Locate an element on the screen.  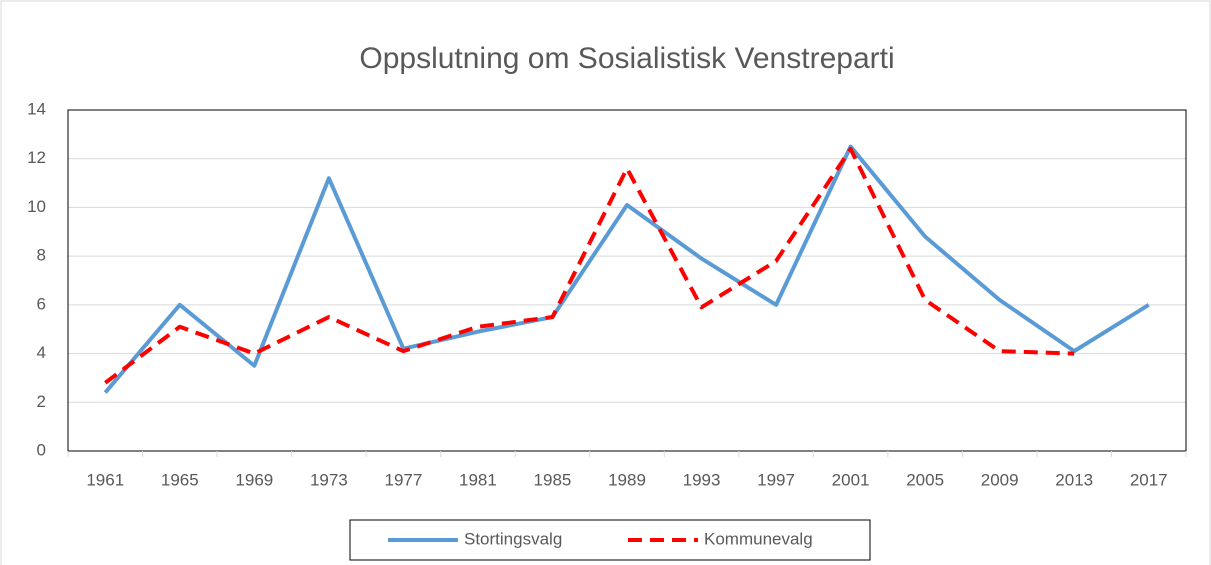
legend-label: Kommunevalg is located at coordinates (758, 538).